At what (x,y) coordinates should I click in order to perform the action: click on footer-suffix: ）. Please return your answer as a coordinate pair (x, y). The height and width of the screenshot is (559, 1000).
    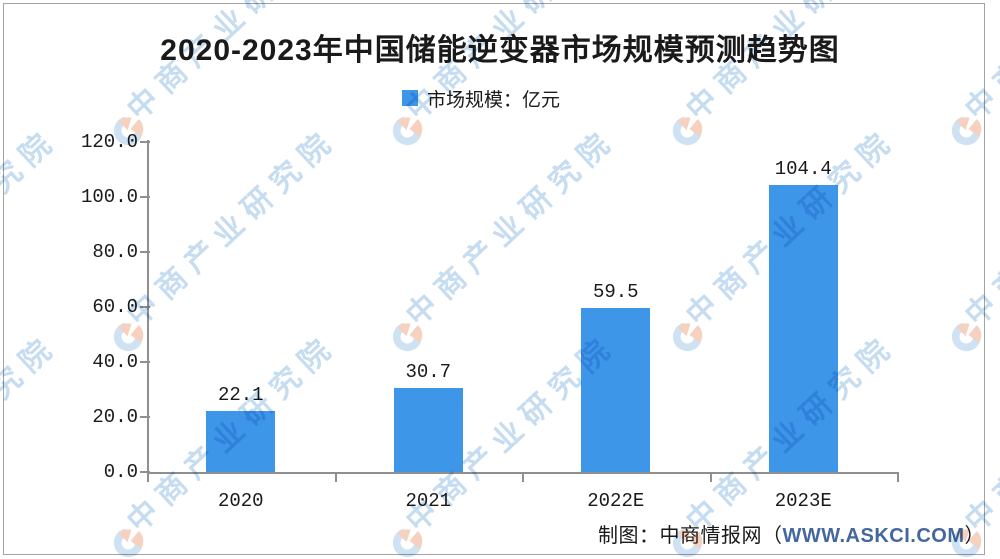
    Looking at the image, I should click on (974, 536).